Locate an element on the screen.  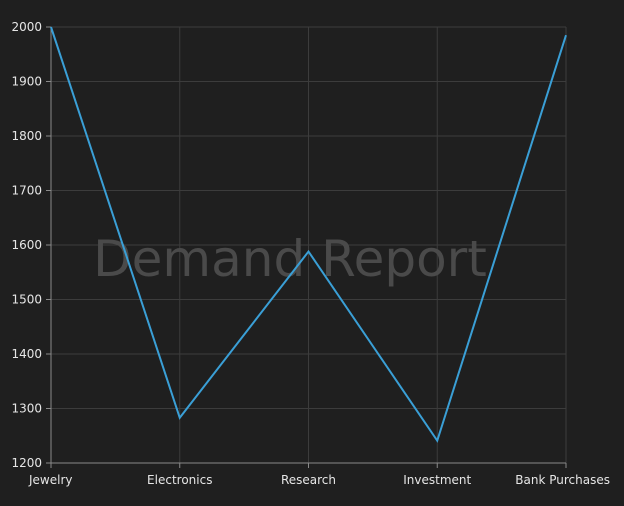
x-tick-label: Research is located at coordinates (308, 480).